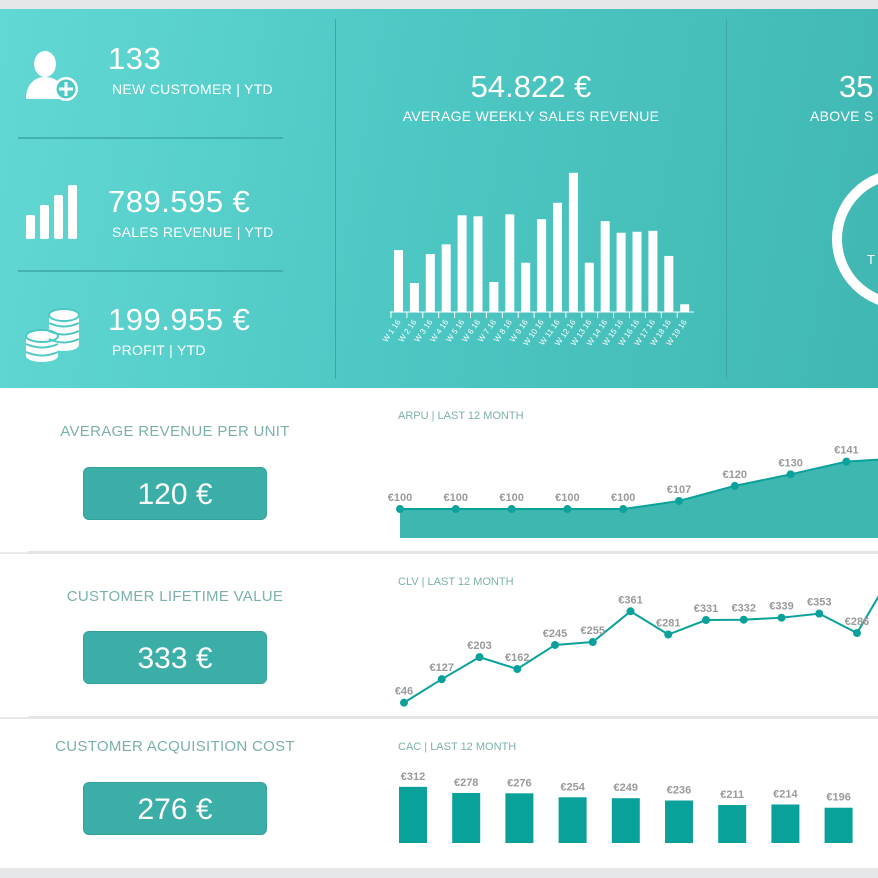 This screenshot has height=878, width=878. I want to click on data-label: €254, so click(572, 787).